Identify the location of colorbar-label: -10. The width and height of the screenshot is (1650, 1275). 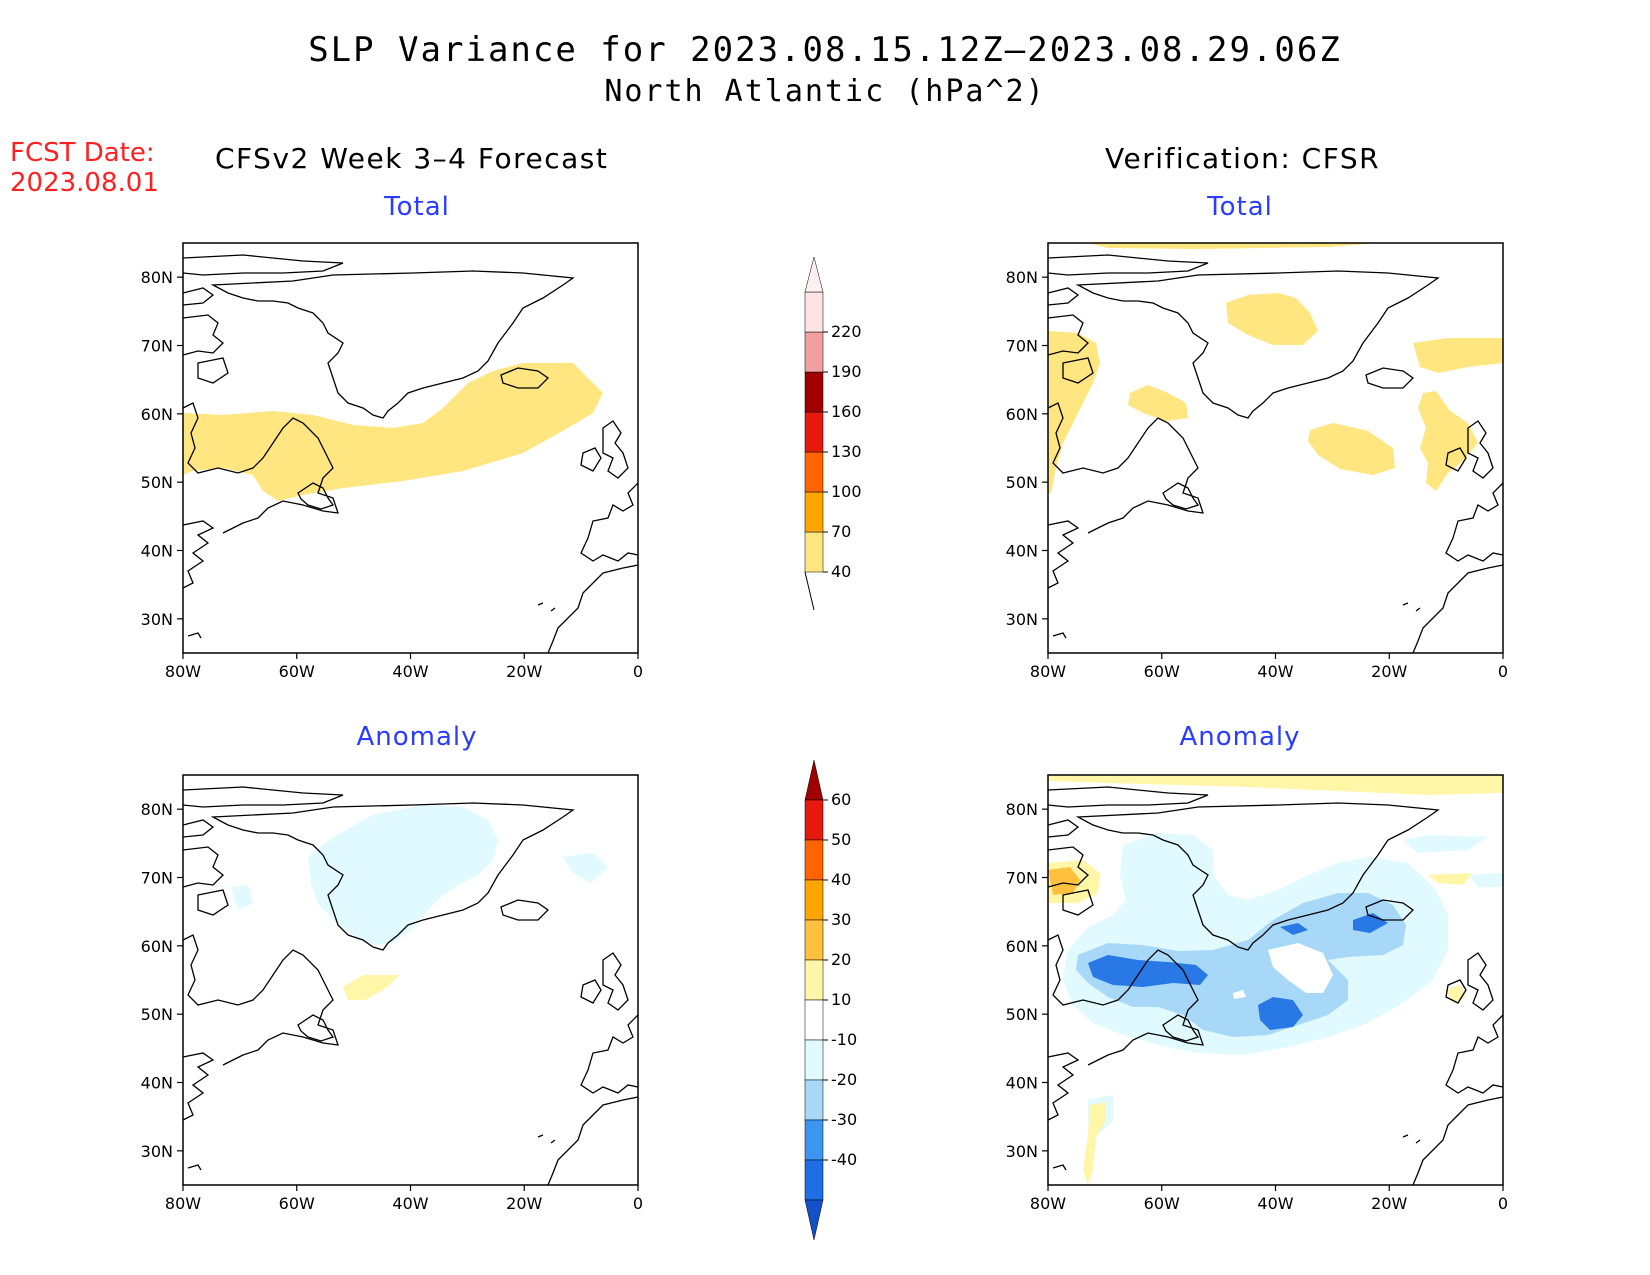
(844, 1039).